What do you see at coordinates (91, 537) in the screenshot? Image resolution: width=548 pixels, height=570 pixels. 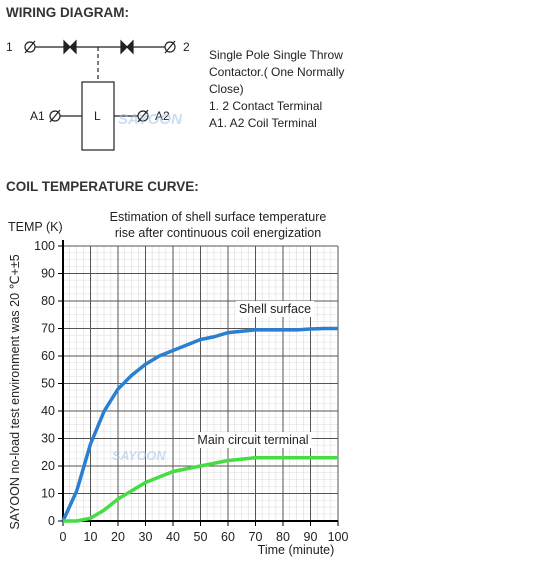 I see `x-tick-label: 10` at bounding box center [91, 537].